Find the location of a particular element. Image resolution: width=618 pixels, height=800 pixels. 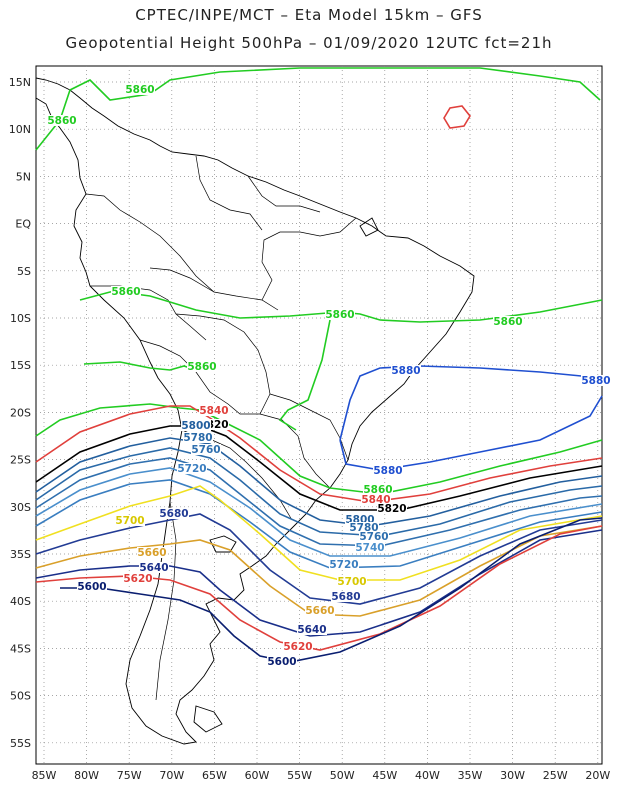

lat-tick-label: 25S is located at coordinates (20, 460).